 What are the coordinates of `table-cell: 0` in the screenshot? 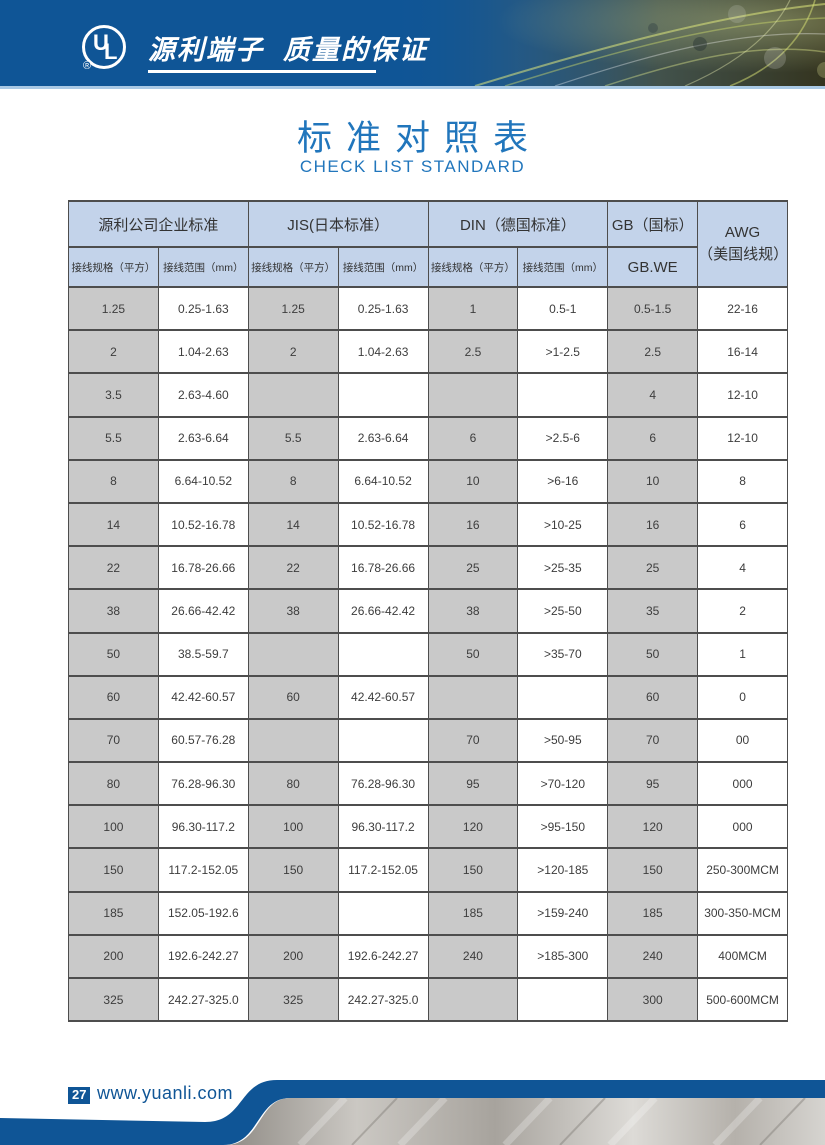 It's located at (742, 697).